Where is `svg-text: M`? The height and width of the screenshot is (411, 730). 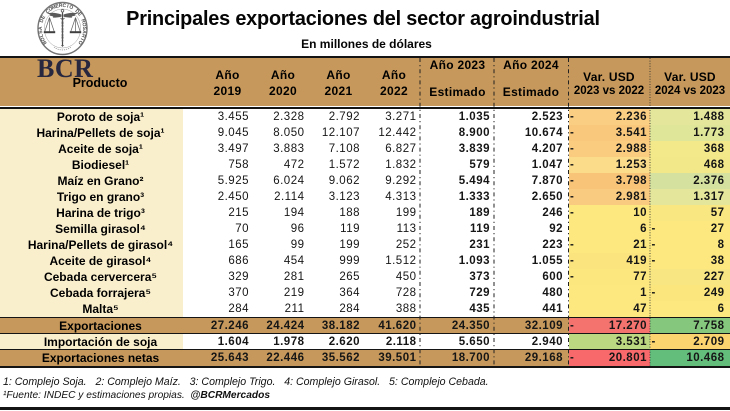 svg-text: M is located at coordinates (54, 7).